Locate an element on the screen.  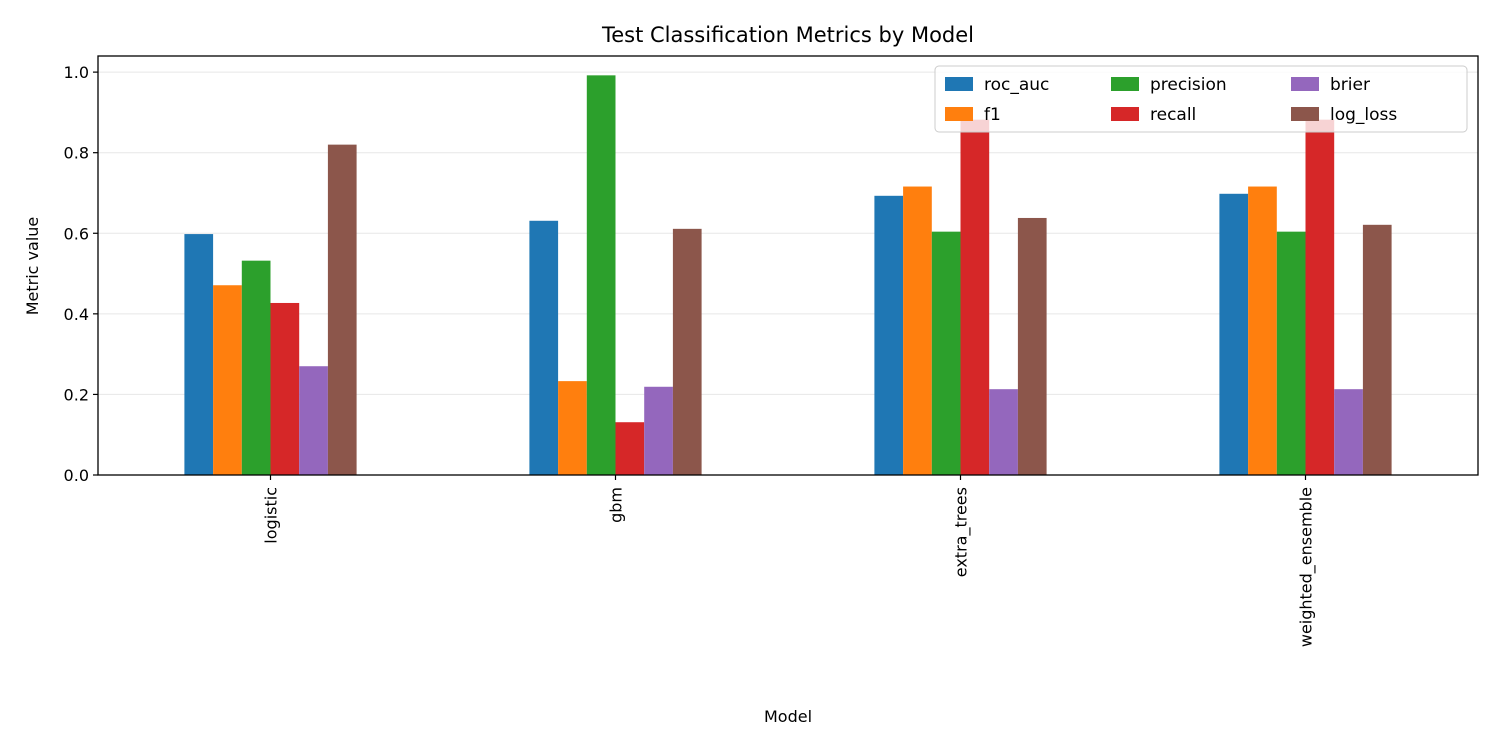
y-tick-label: 0.8 is located at coordinates (76, 153).